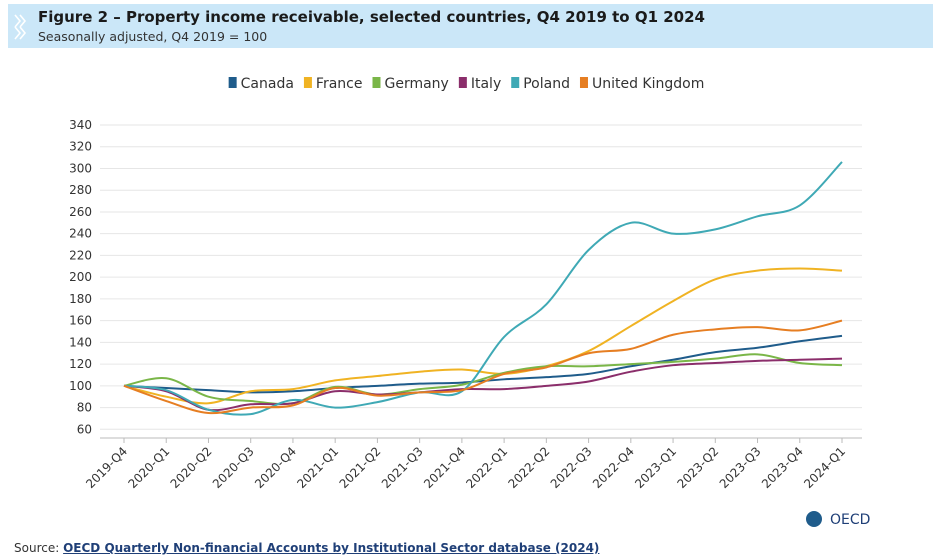 This screenshot has height=560, width=933. What do you see at coordinates (275, 467) in the screenshot?
I see `x-tick-label: 2020-Q4` at bounding box center [275, 467].